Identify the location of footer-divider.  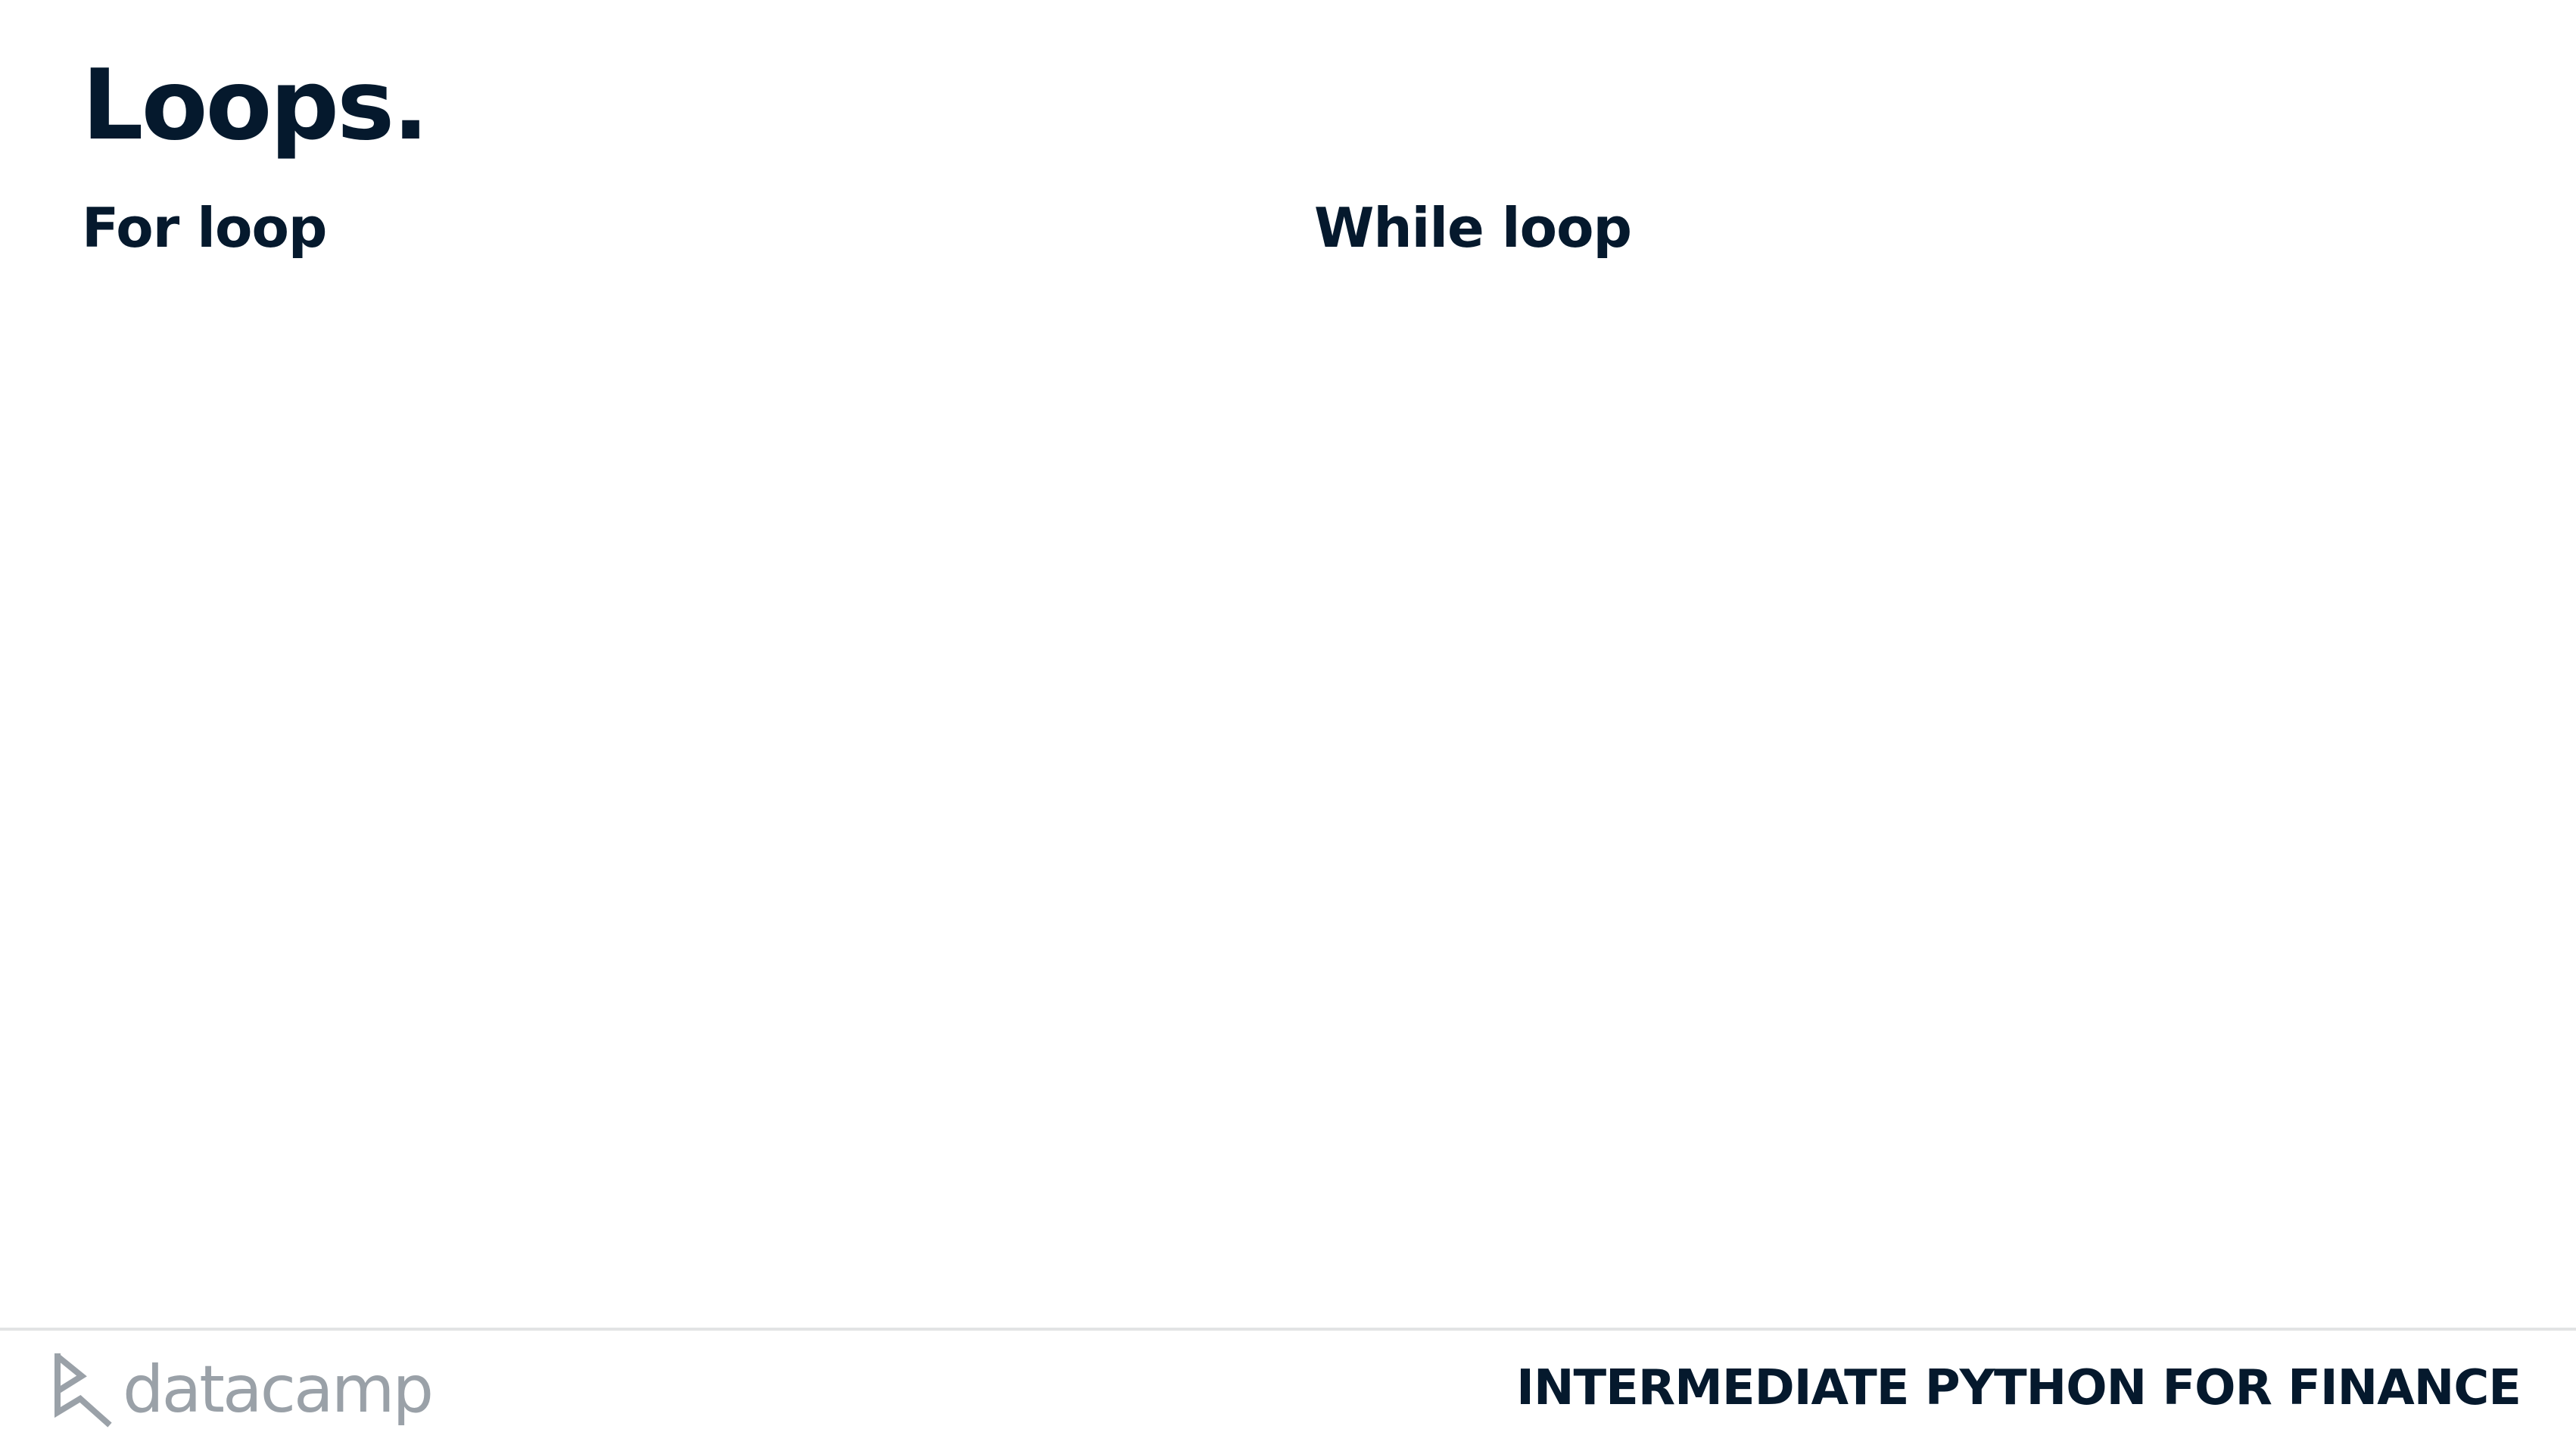
(1288, 1329).